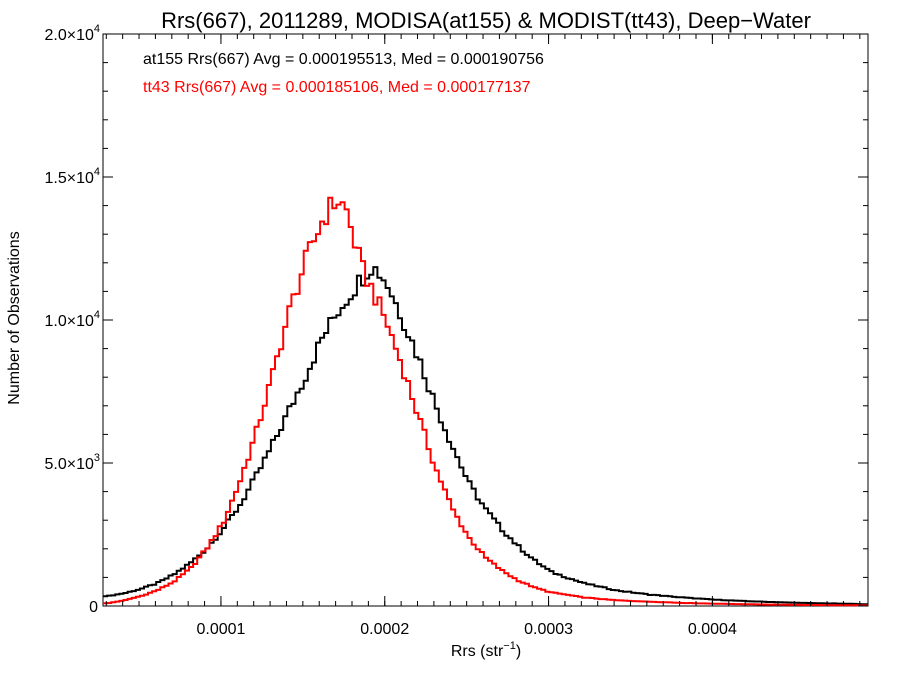  I want to click on x-axis-label-close: ), so click(518, 651).